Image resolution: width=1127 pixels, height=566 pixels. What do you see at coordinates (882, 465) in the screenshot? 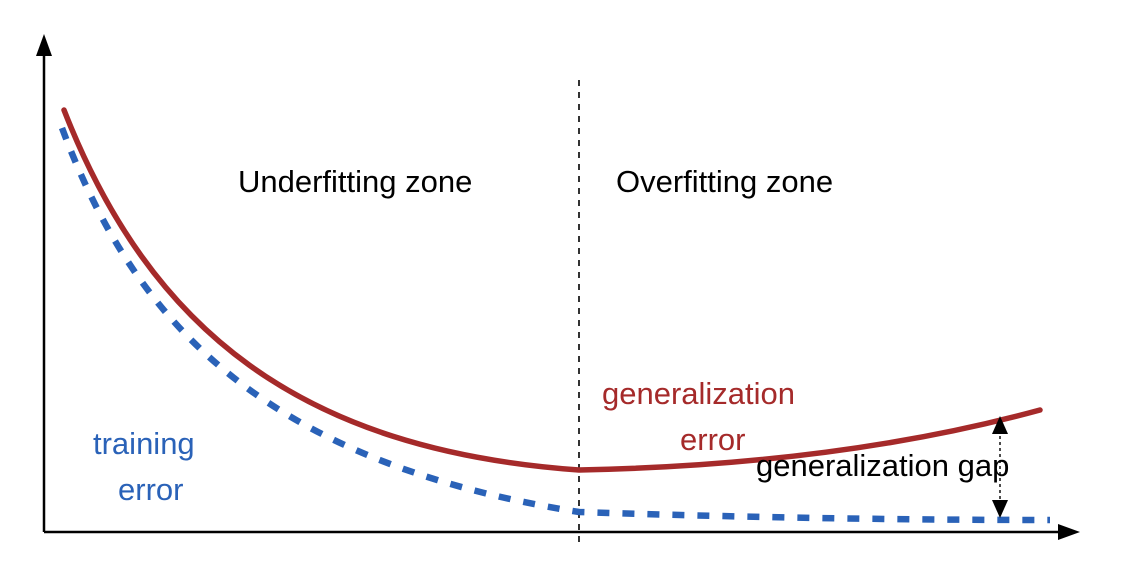
I see `generalization-gap-label: generalization gap` at bounding box center [882, 465].